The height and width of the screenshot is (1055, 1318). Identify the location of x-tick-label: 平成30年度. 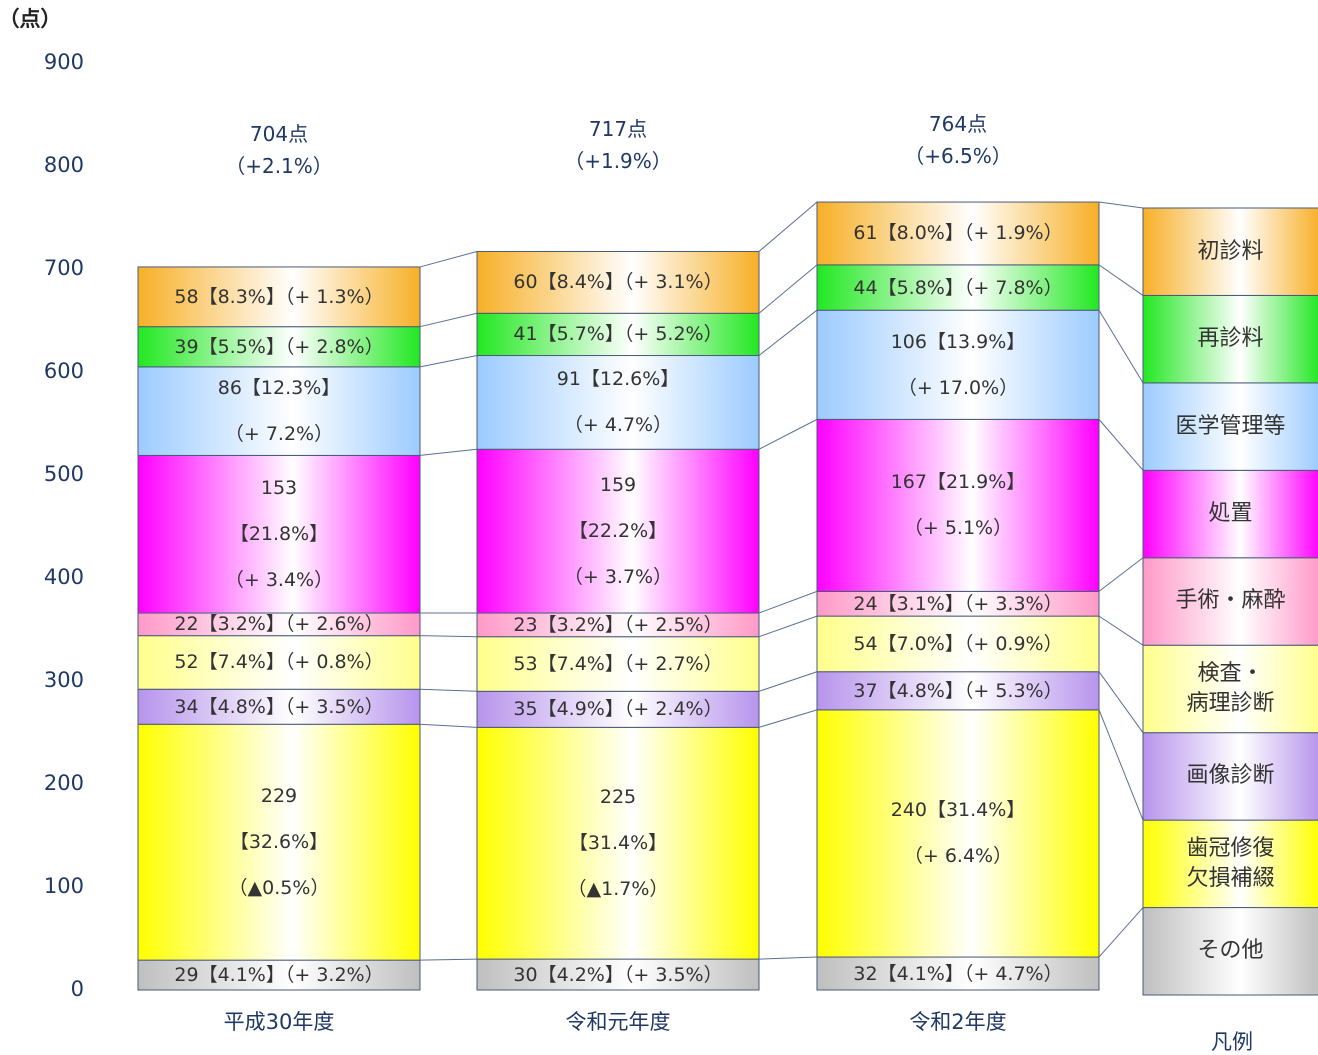
(279, 1022).